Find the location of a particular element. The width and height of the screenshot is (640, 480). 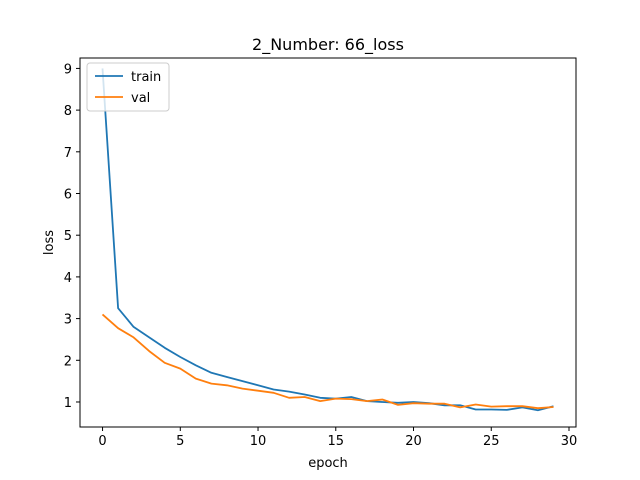

chart-title: 2_Number: 66_loss is located at coordinates (328, 45).